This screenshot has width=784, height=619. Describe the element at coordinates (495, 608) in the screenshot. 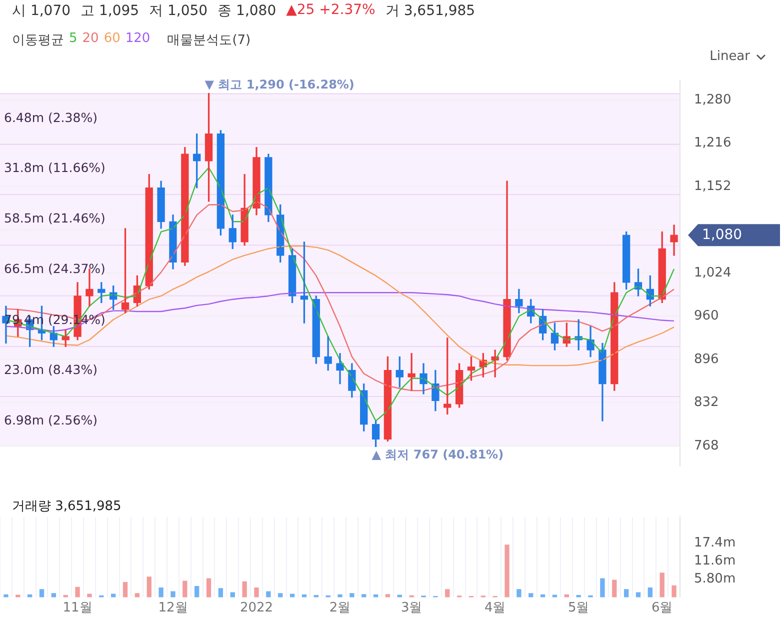

I see `x-tick-label: 4월` at that location.